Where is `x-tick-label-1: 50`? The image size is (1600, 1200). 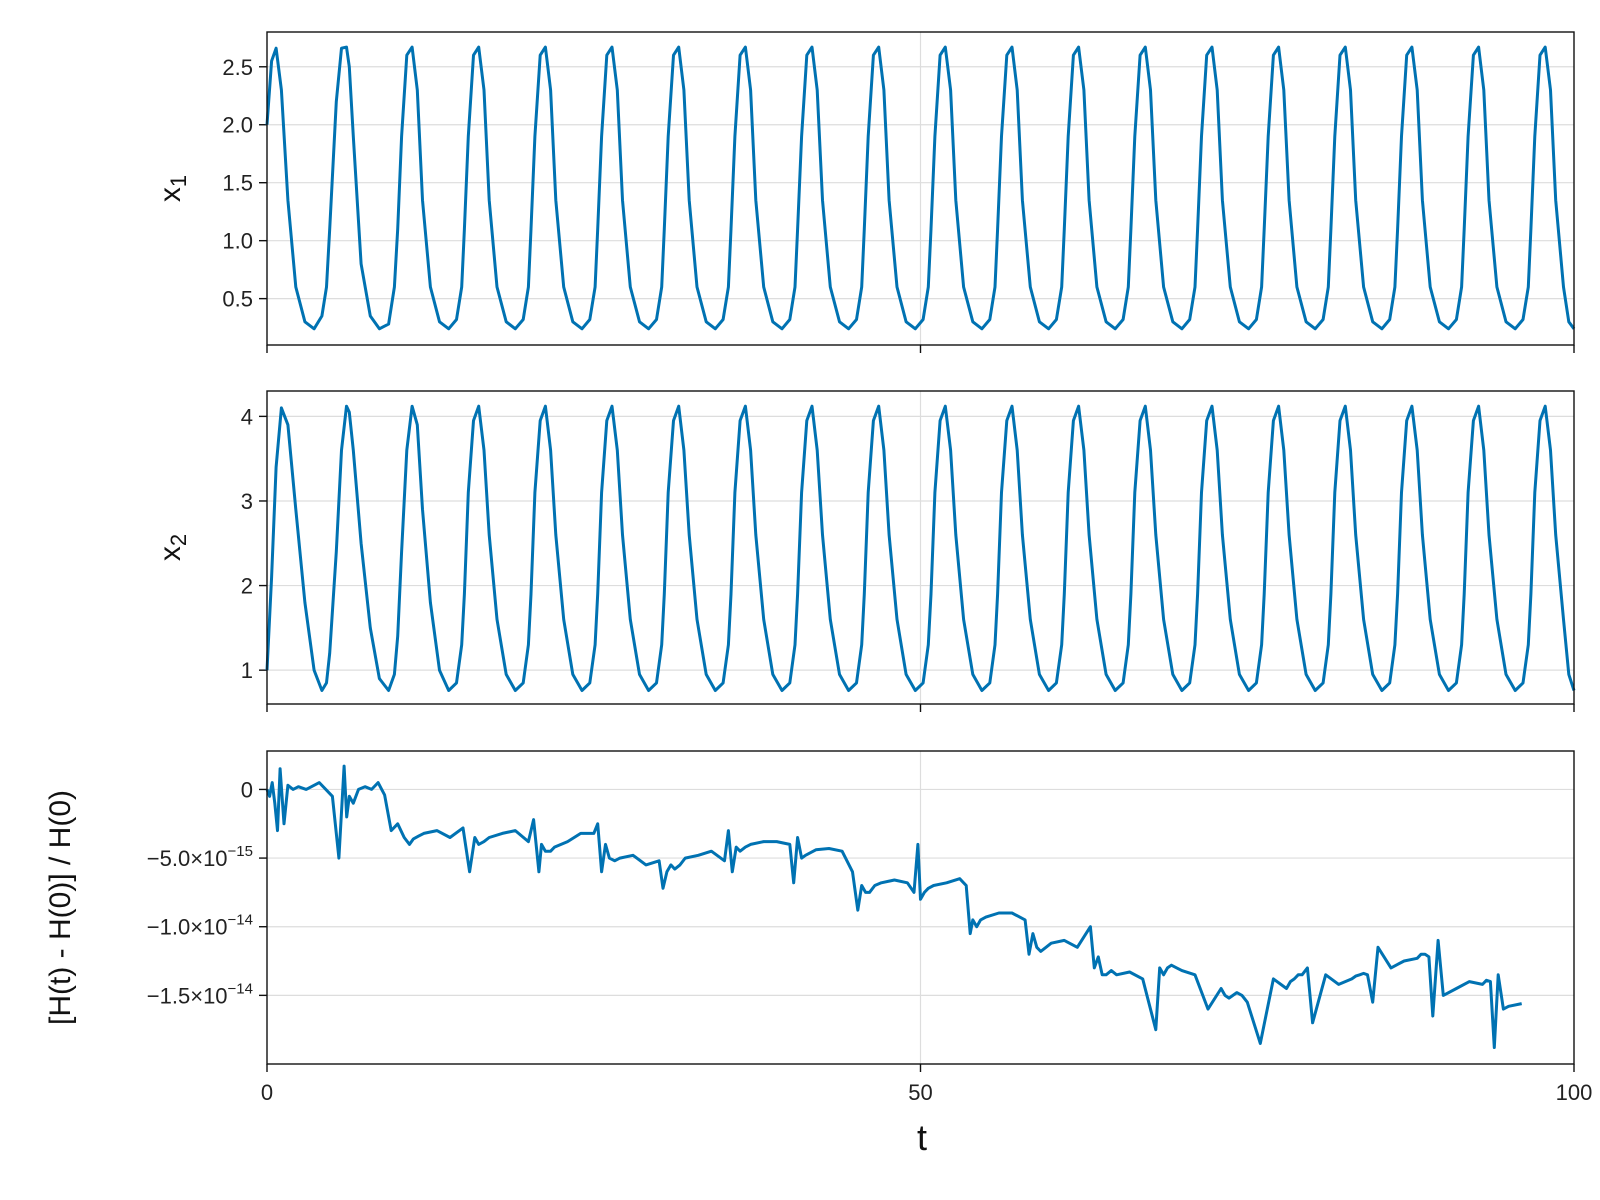 x-tick-label-1: 50 is located at coordinates (920, 1092).